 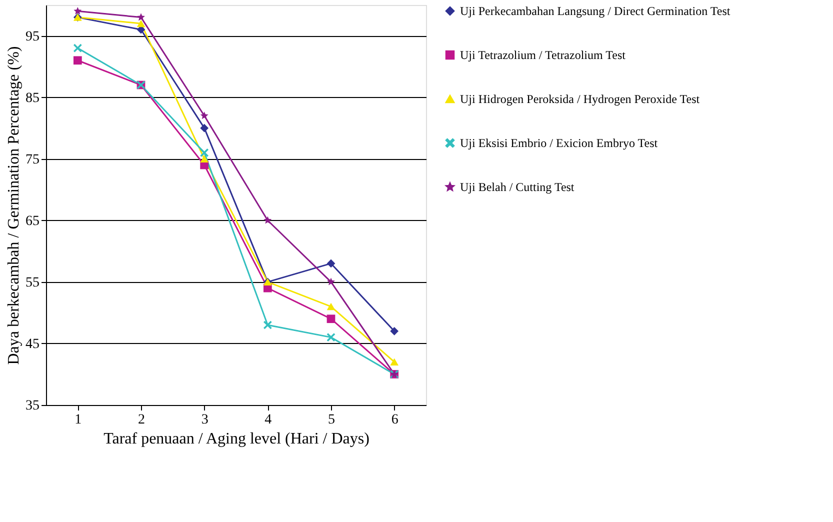 I want to click on y-tick-label: 35, so click(x=33, y=406).